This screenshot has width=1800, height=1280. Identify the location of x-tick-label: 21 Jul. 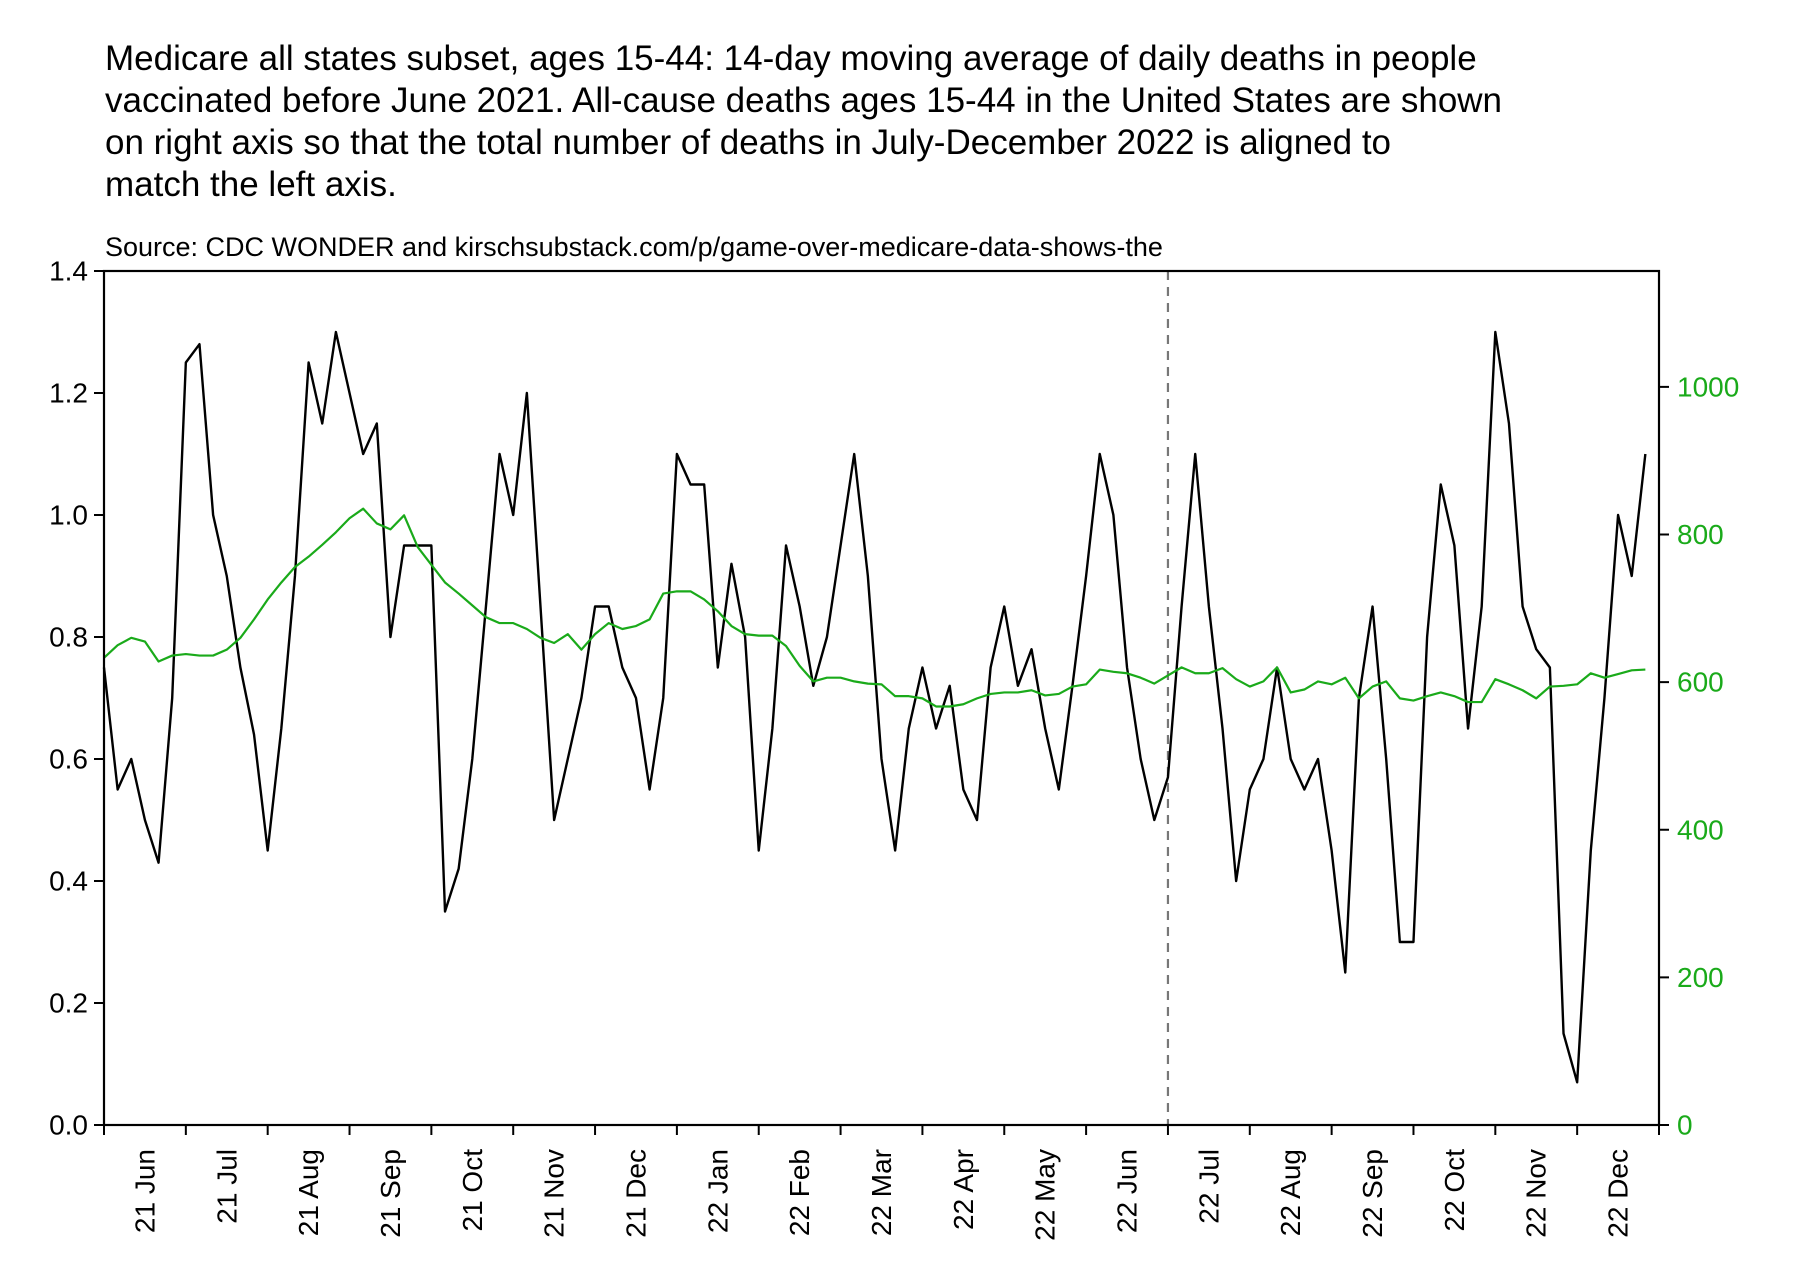
(226, 1186).